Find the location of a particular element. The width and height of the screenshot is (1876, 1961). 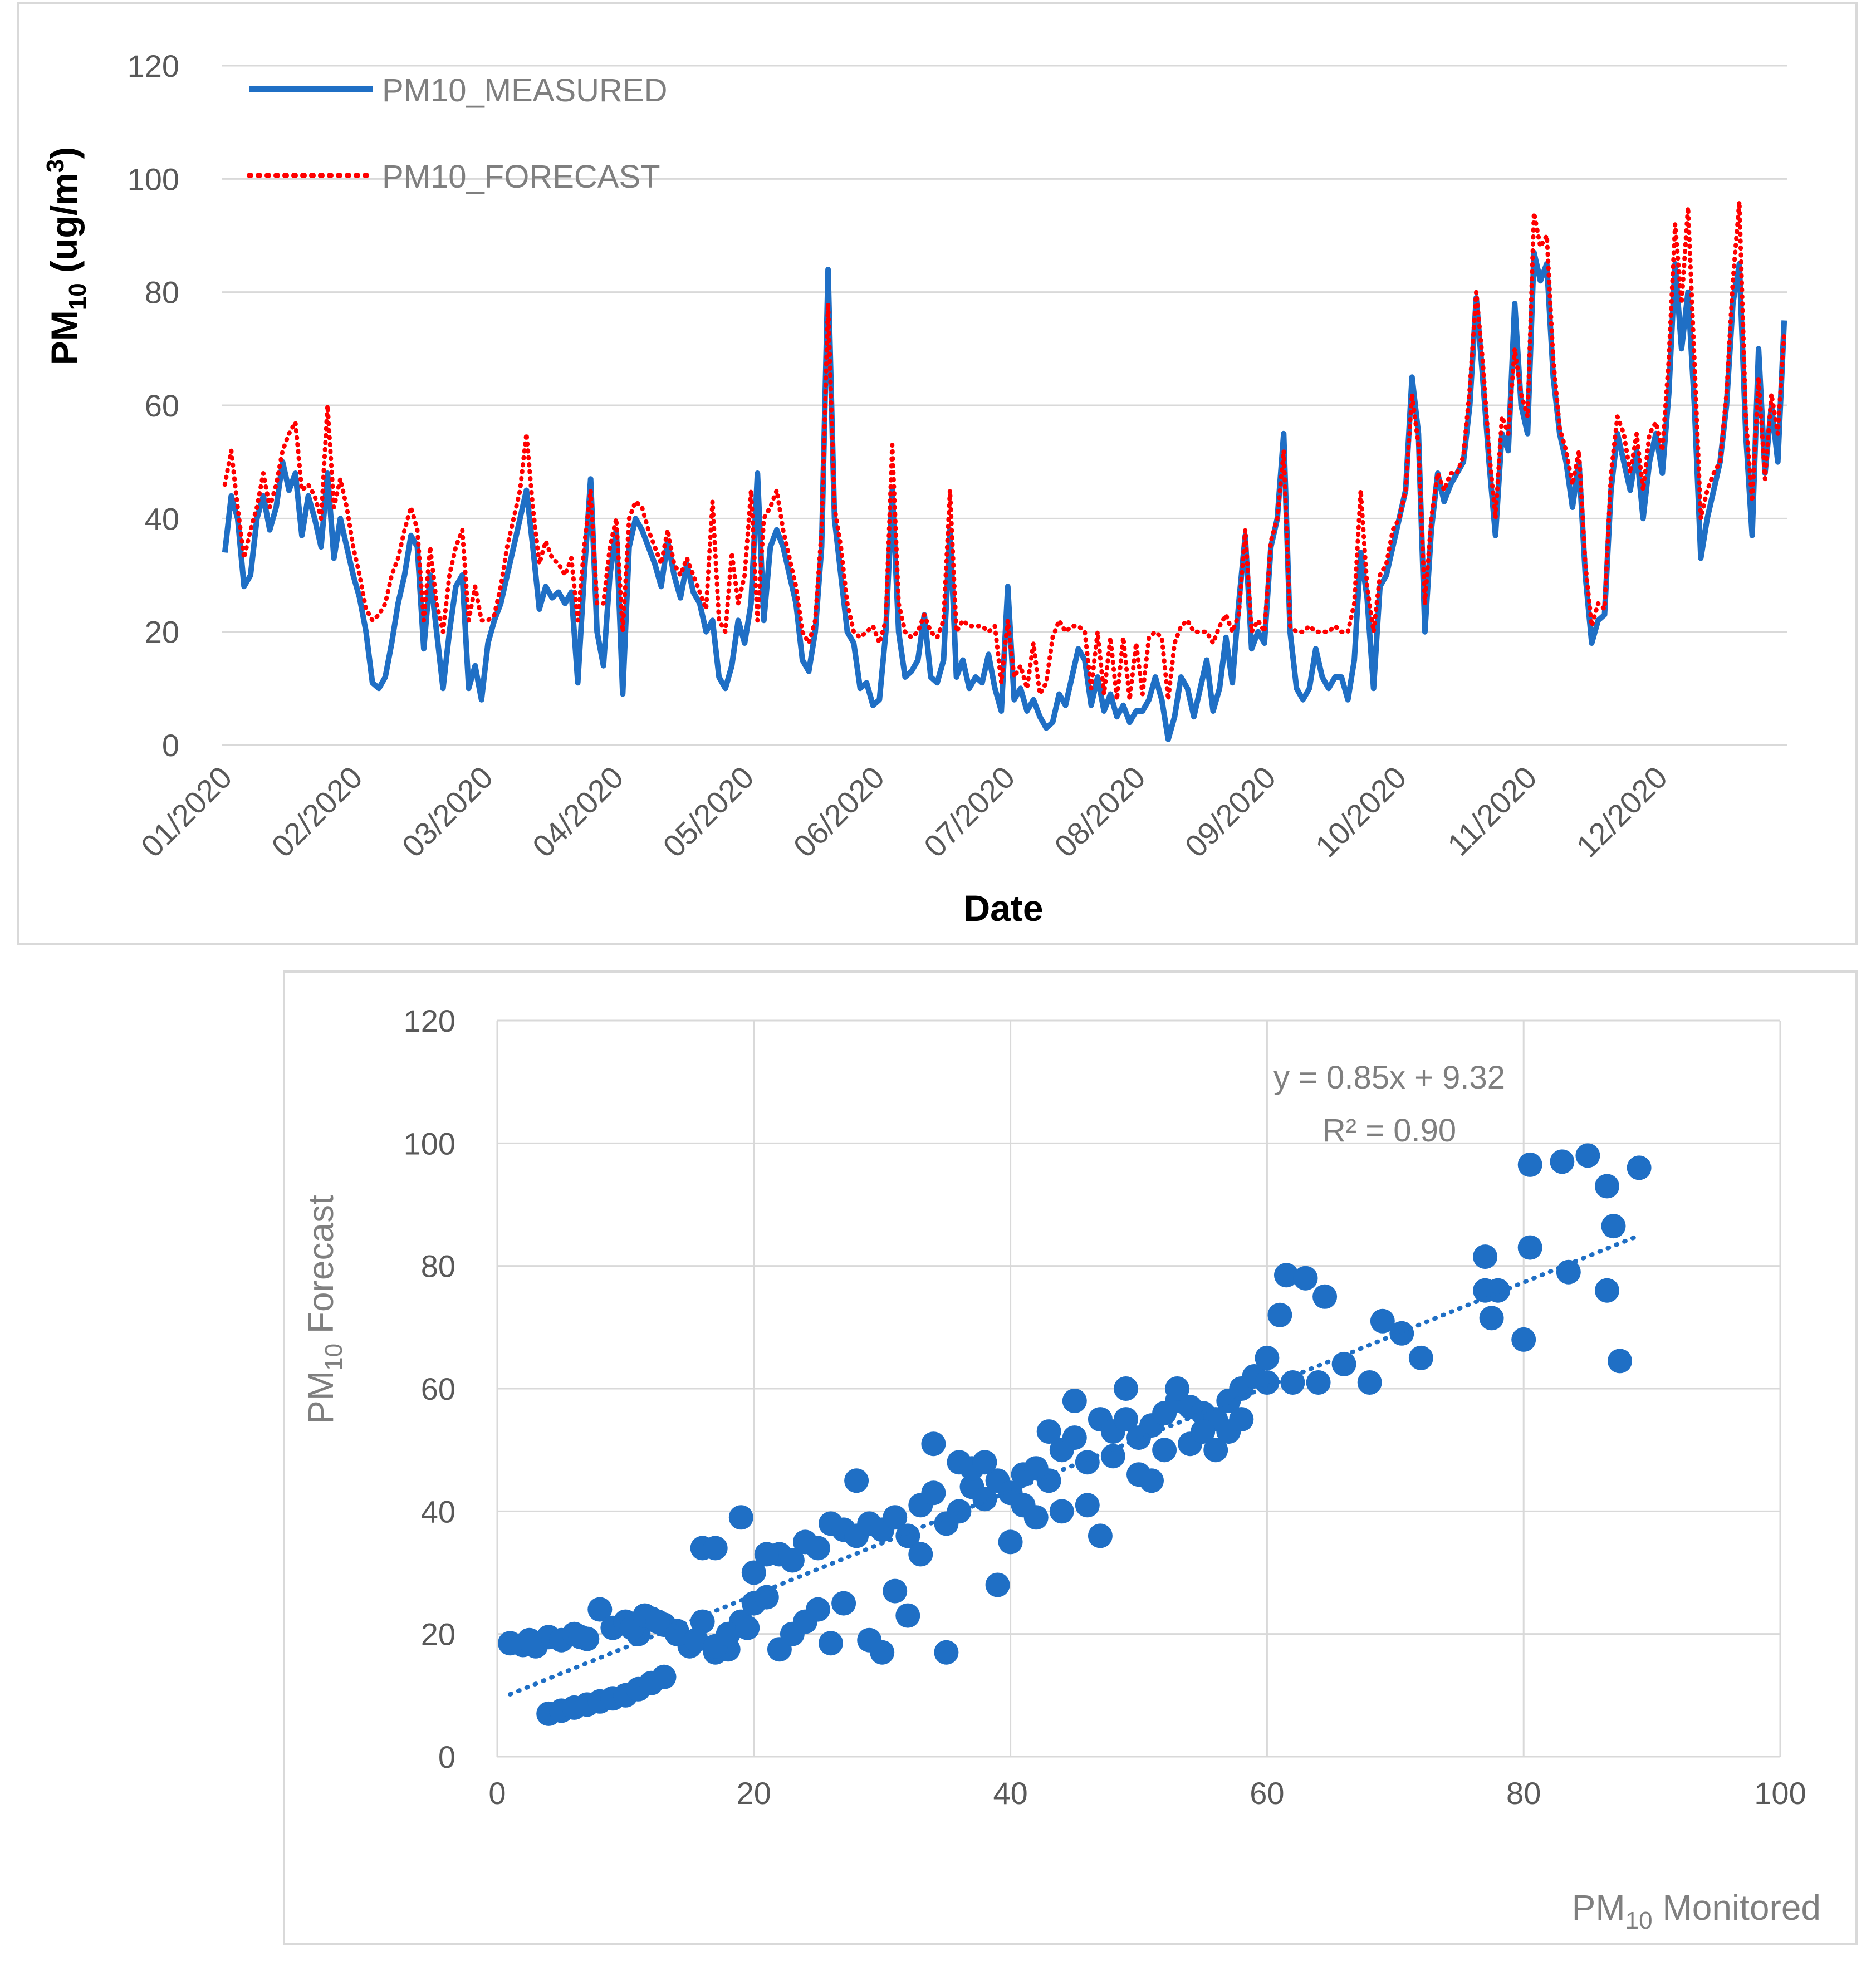

scatter-x-tick-label: 100 is located at coordinates (1780, 1793).